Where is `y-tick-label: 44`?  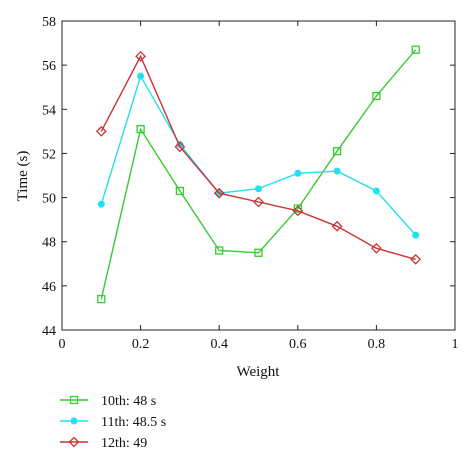
y-tick-label: 44 is located at coordinates (49, 331).